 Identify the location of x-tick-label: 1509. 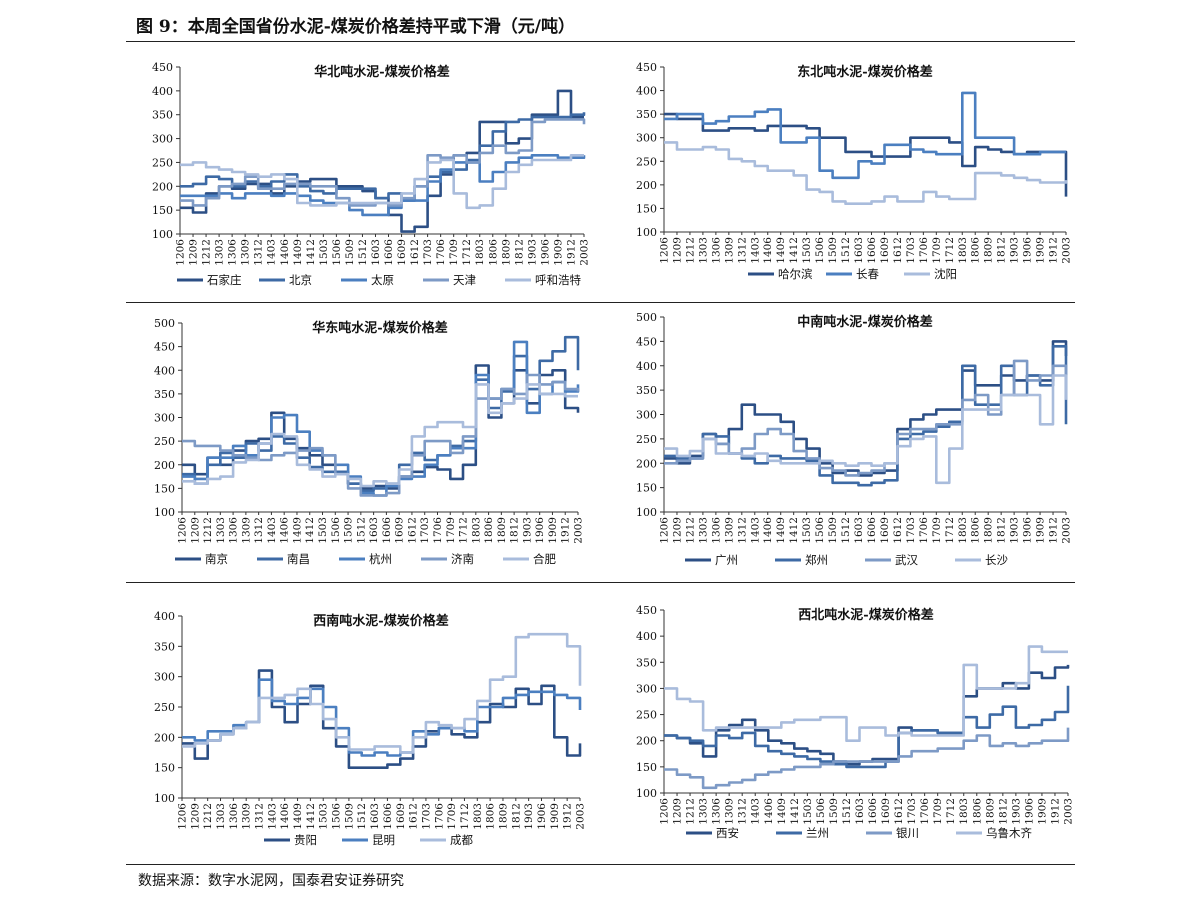
(349, 530).